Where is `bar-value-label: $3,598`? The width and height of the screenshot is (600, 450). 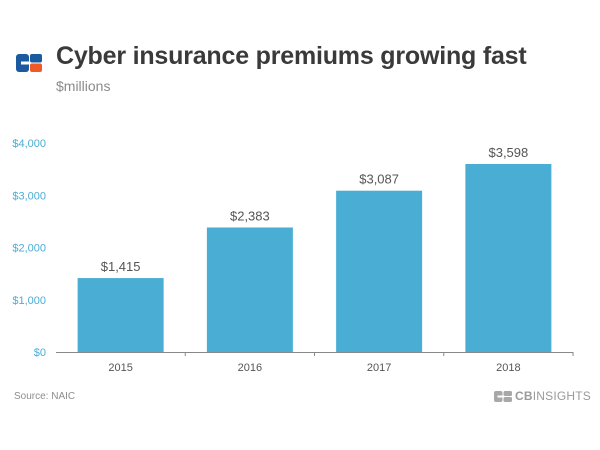
bar-value-label: $3,598 is located at coordinates (508, 152).